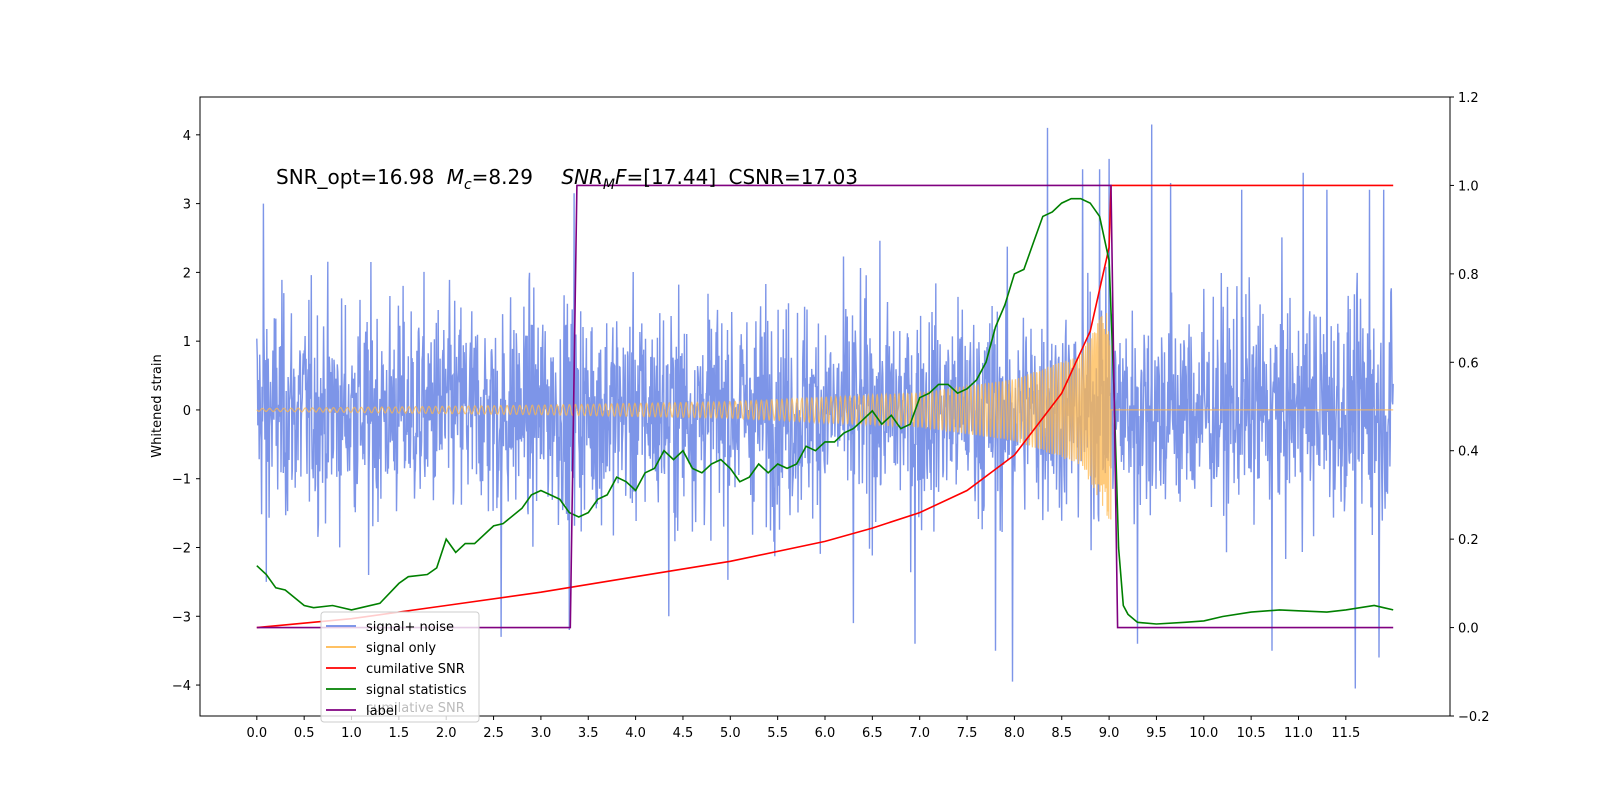 Image resolution: width=1600 pixels, height=804 pixels. Describe the element at coordinates (1468, 540) in the screenshot. I see `y-right-tick-label: 0.2` at that location.